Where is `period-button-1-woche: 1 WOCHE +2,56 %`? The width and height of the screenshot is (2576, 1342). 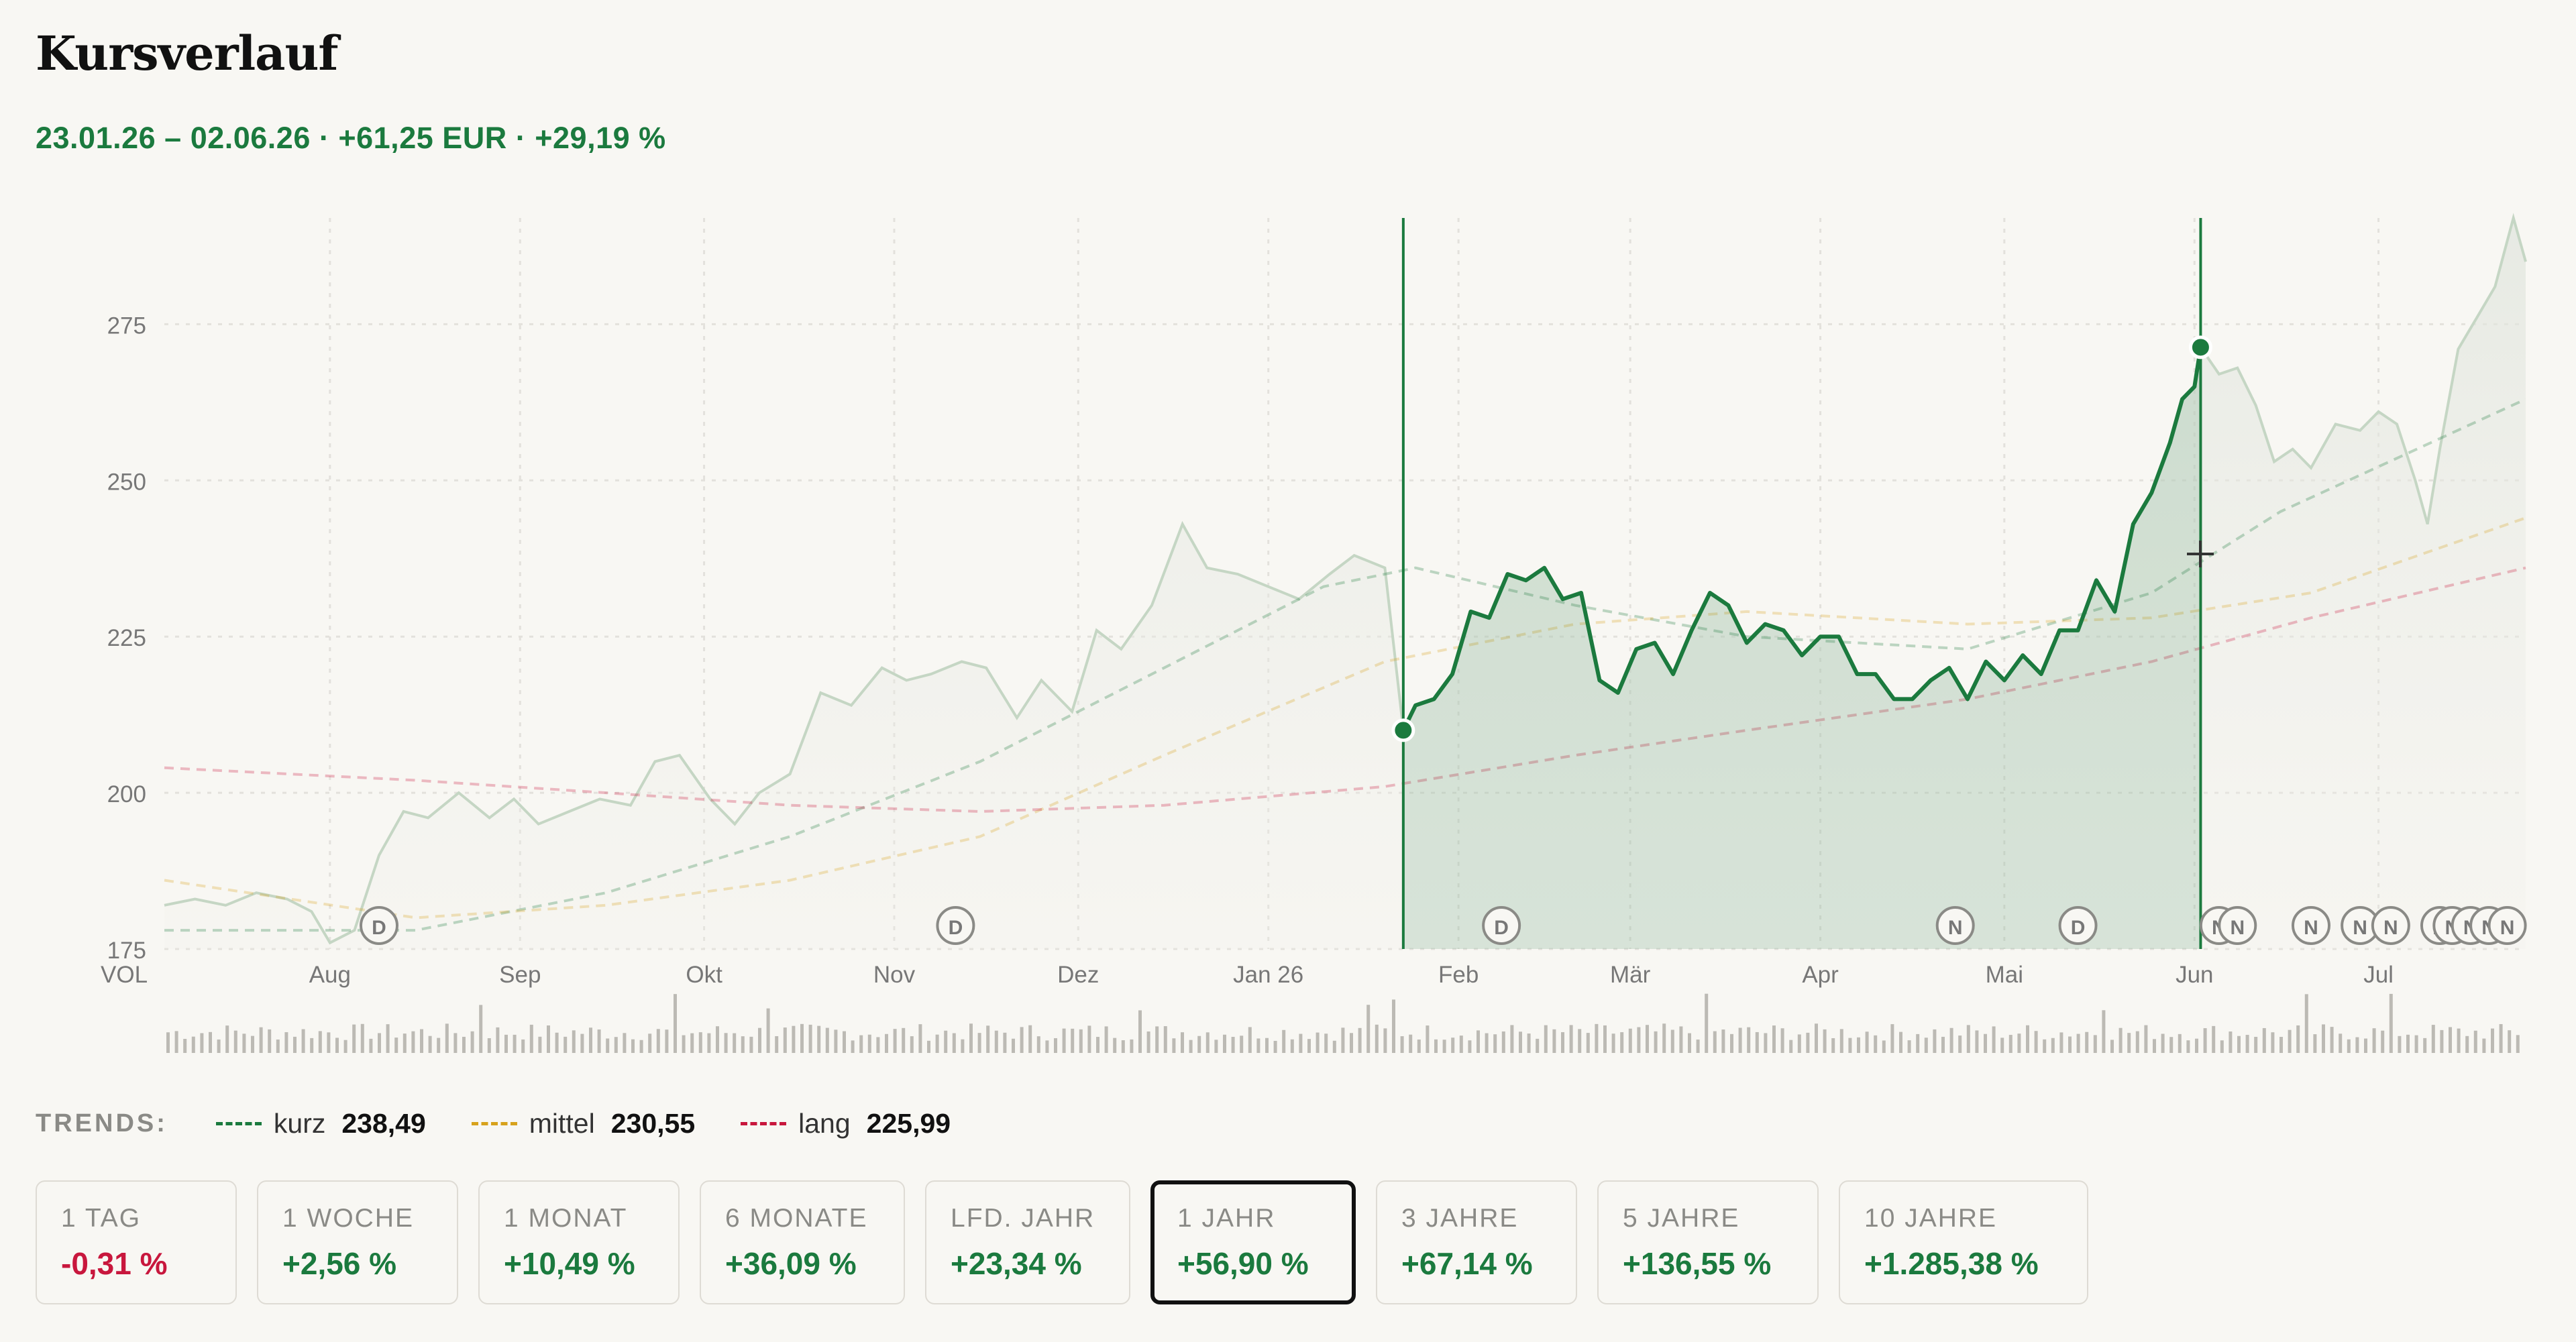 period-button-1-woche: 1 WOCHE +2,56 % is located at coordinates (357, 1242).